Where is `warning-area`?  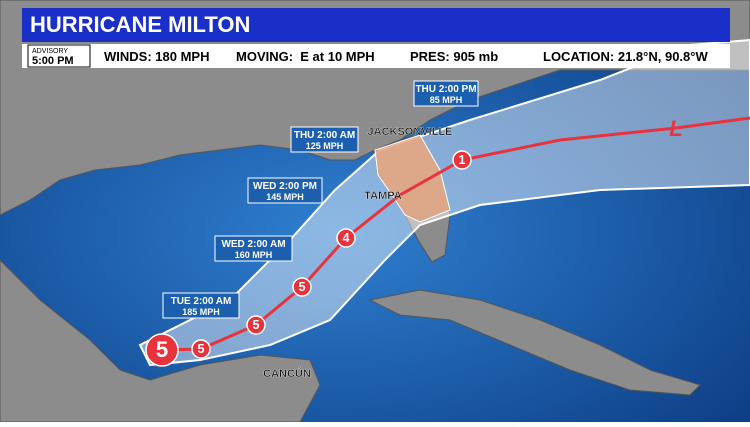
warning-area is located at coordinates (412, 178).